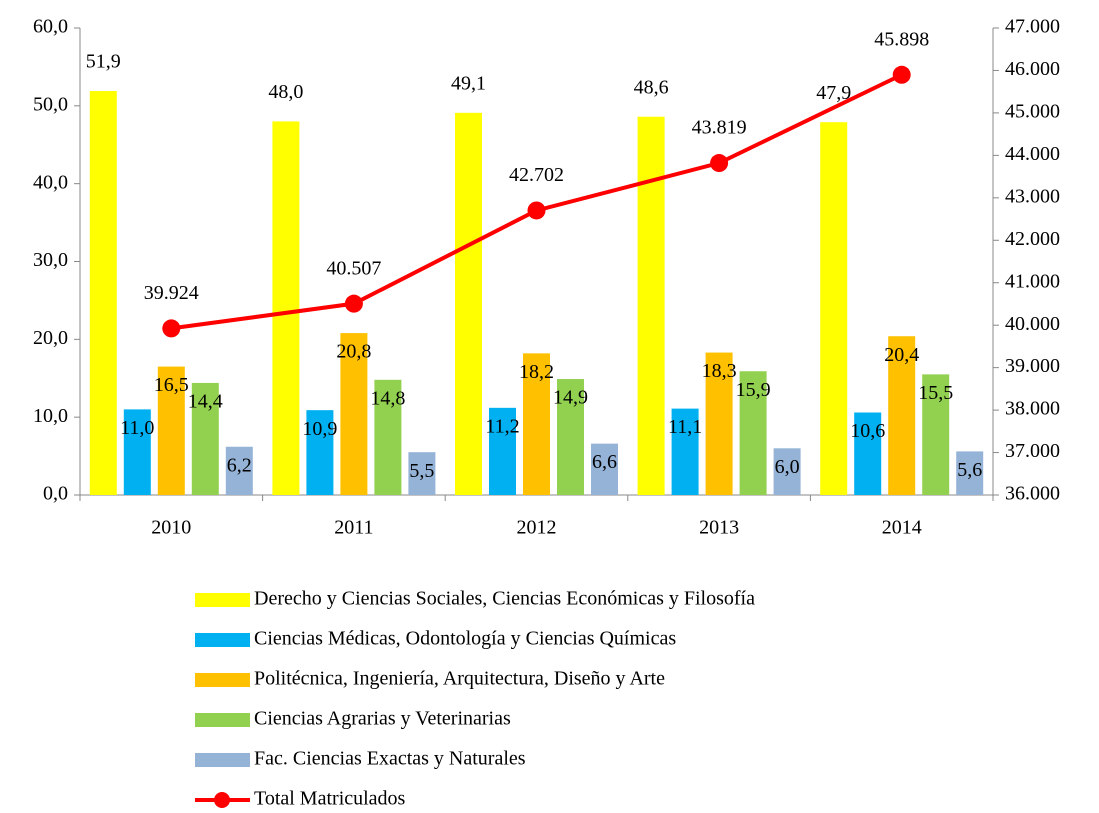  Describe the element at coordinates (103, 62) in the screenshot. I see `bar-label: 51,9` at that location.